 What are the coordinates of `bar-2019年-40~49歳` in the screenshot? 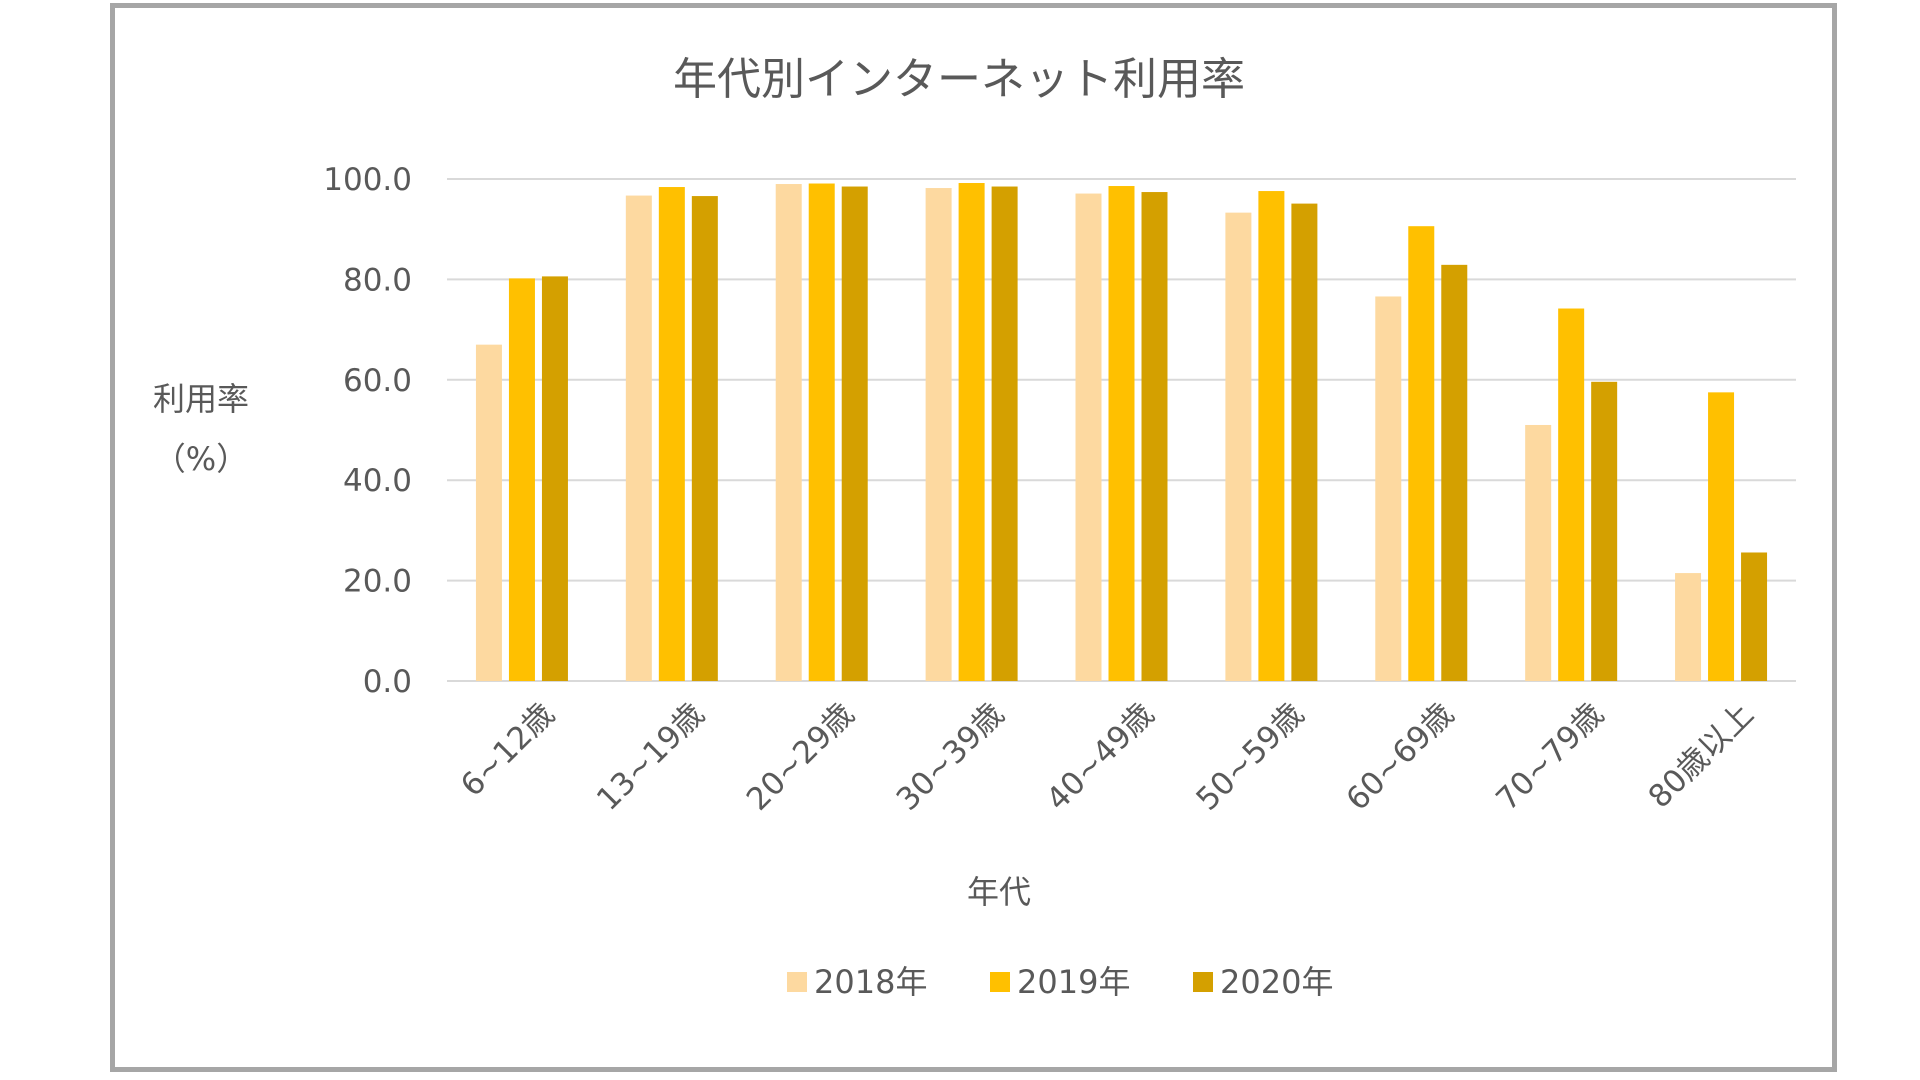 It's located at (1121, 433).